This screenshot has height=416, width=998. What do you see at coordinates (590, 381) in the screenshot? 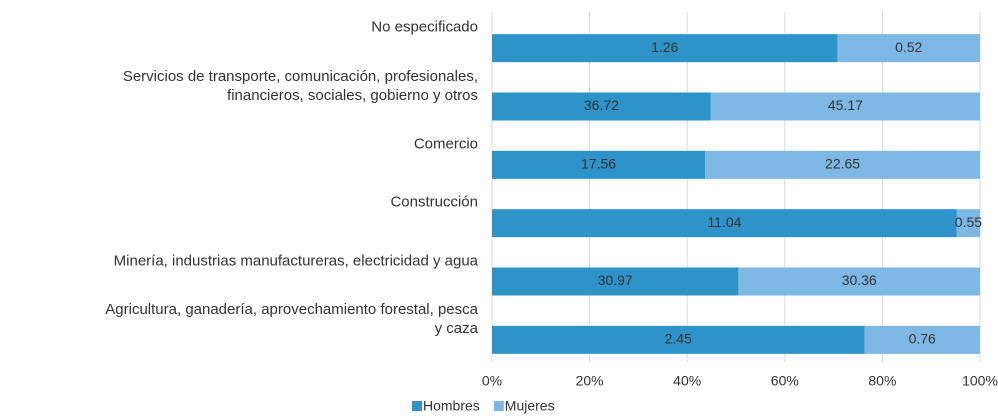
I see `x-tick-label: 20%` at bounding box center [590, 381].